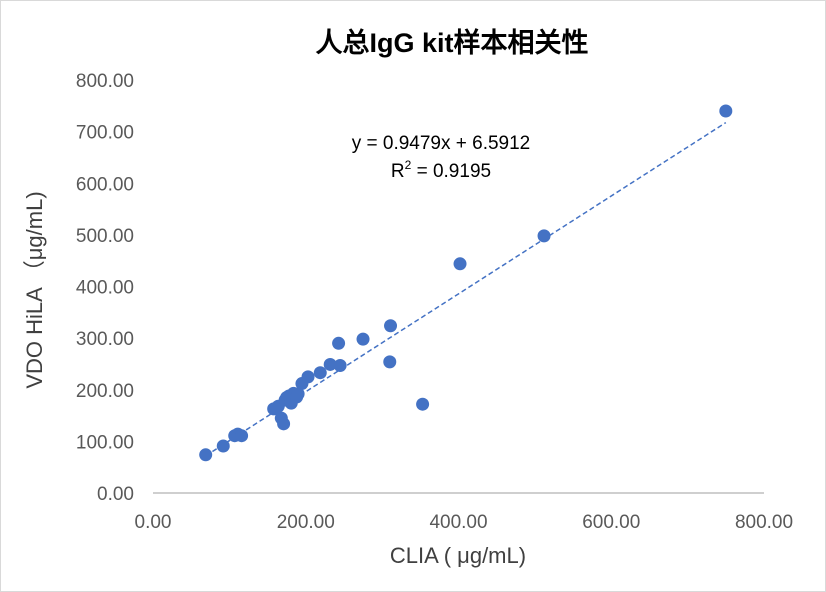 The image size is (826, 592). I want to click on x-tick-label: 0.00, so click(153, 522).